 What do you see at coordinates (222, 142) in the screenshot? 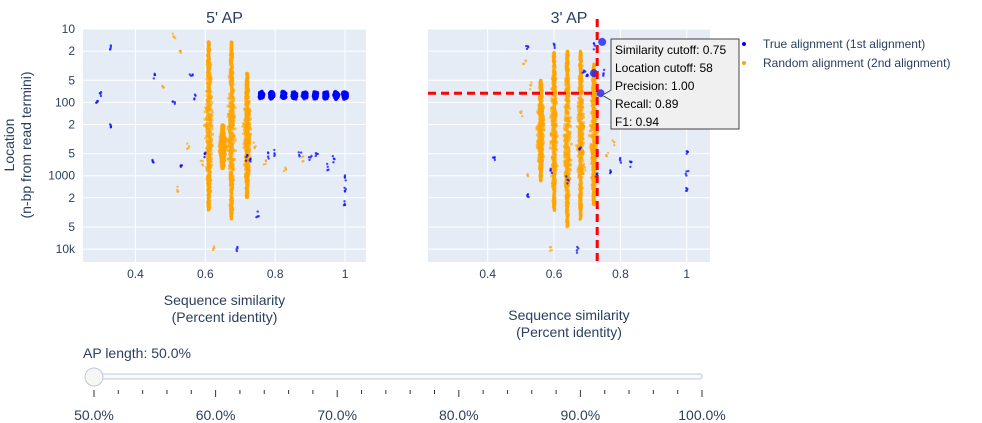
I see `data-points-5ap` at bounding box center [222, 142].